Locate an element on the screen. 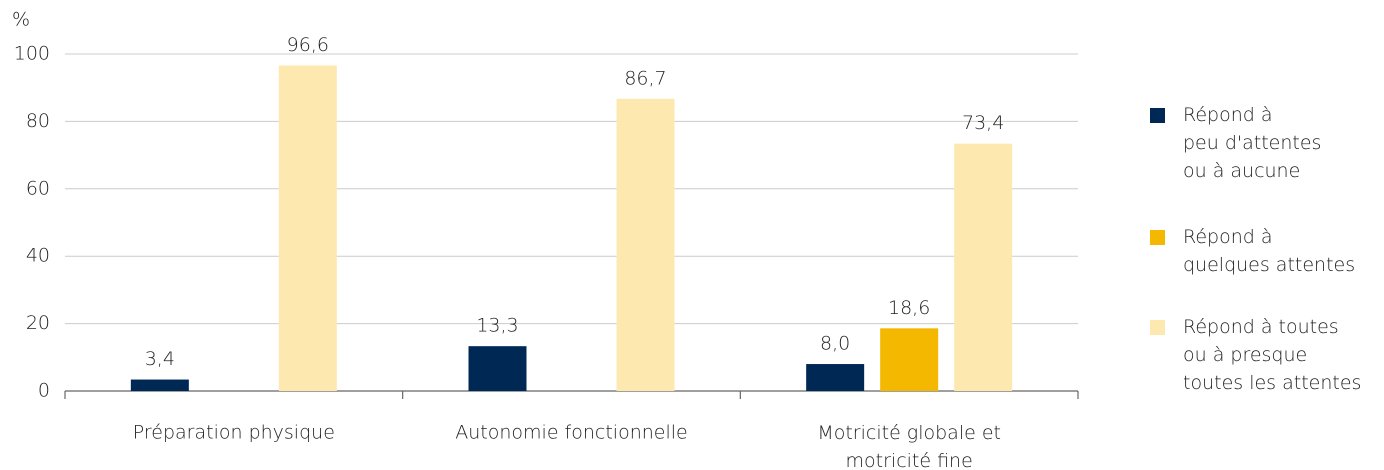  value-label: 8,0 is located at coordinates (835, 344).